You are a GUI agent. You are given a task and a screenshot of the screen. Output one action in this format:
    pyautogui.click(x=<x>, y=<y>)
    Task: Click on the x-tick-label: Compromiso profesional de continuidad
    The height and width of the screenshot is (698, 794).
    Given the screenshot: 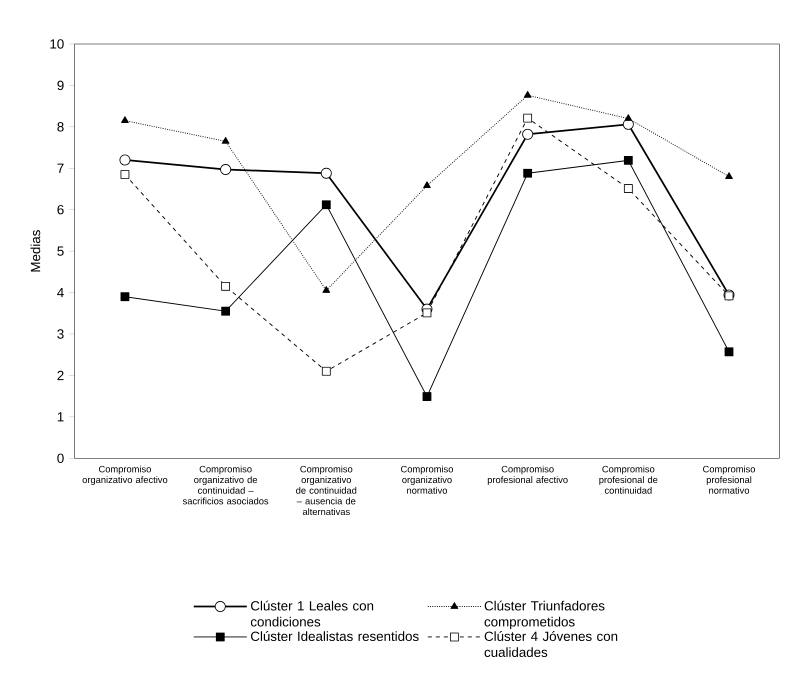 What is the action you would take?
    pyautogui.click(x=628, y=480)
    